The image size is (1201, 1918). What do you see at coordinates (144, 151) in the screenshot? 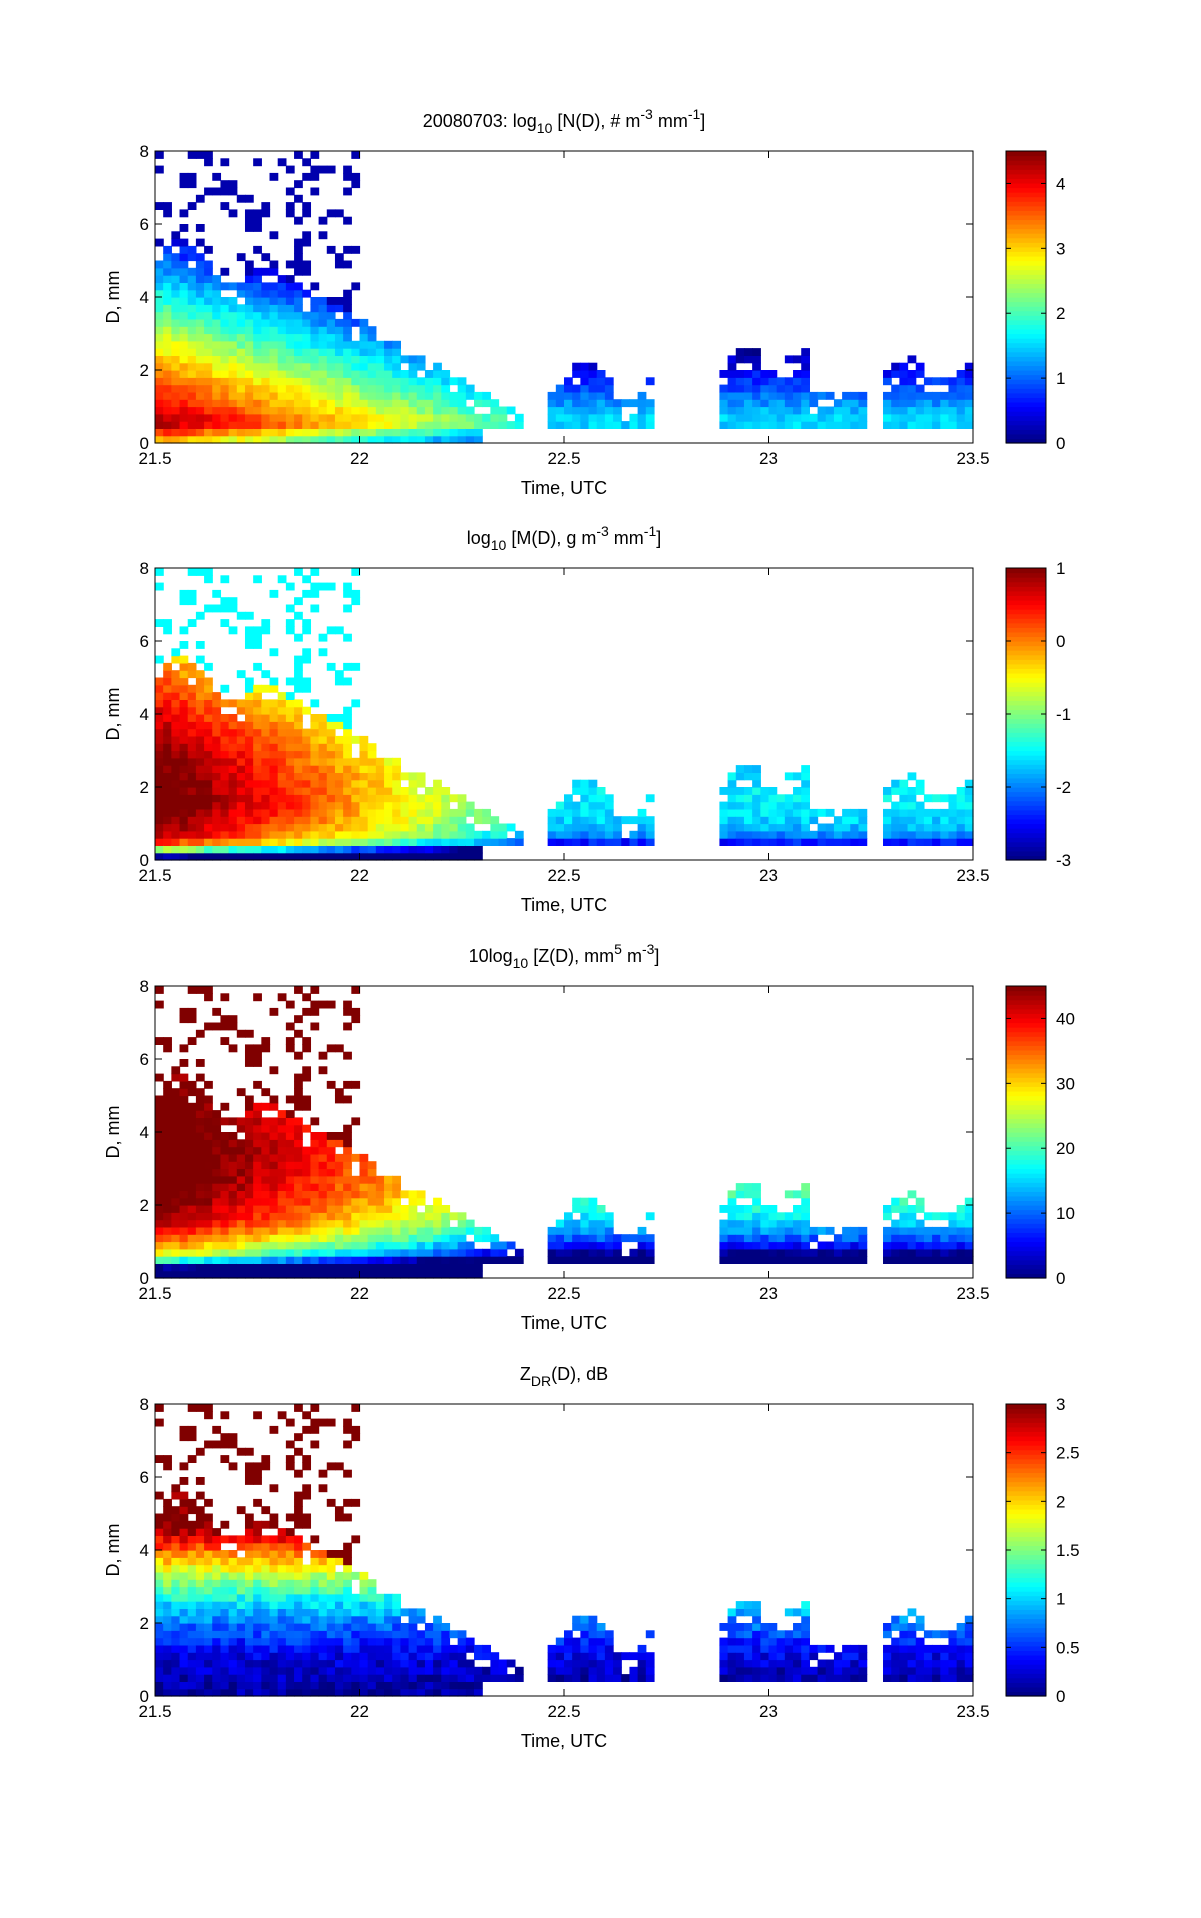
I see `y-tick-label: 8` at bounding box center [144, 151].